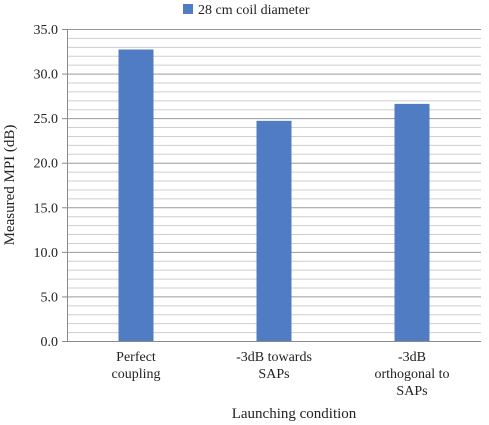 This screenshot has height=425, width=489. What do you see at coordinates (294, 414) in the screenshot?
I see `x-axis-title: Launching condition` at bounding box center [294, 414].